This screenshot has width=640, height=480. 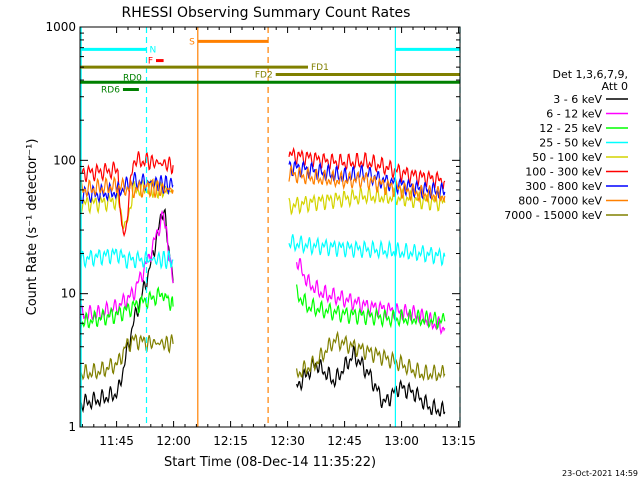 What do you see at coordinates (577, 99) in the screenshot?
I see `legend-label: 3 - 6 keV` at bounding box center [577, 99].